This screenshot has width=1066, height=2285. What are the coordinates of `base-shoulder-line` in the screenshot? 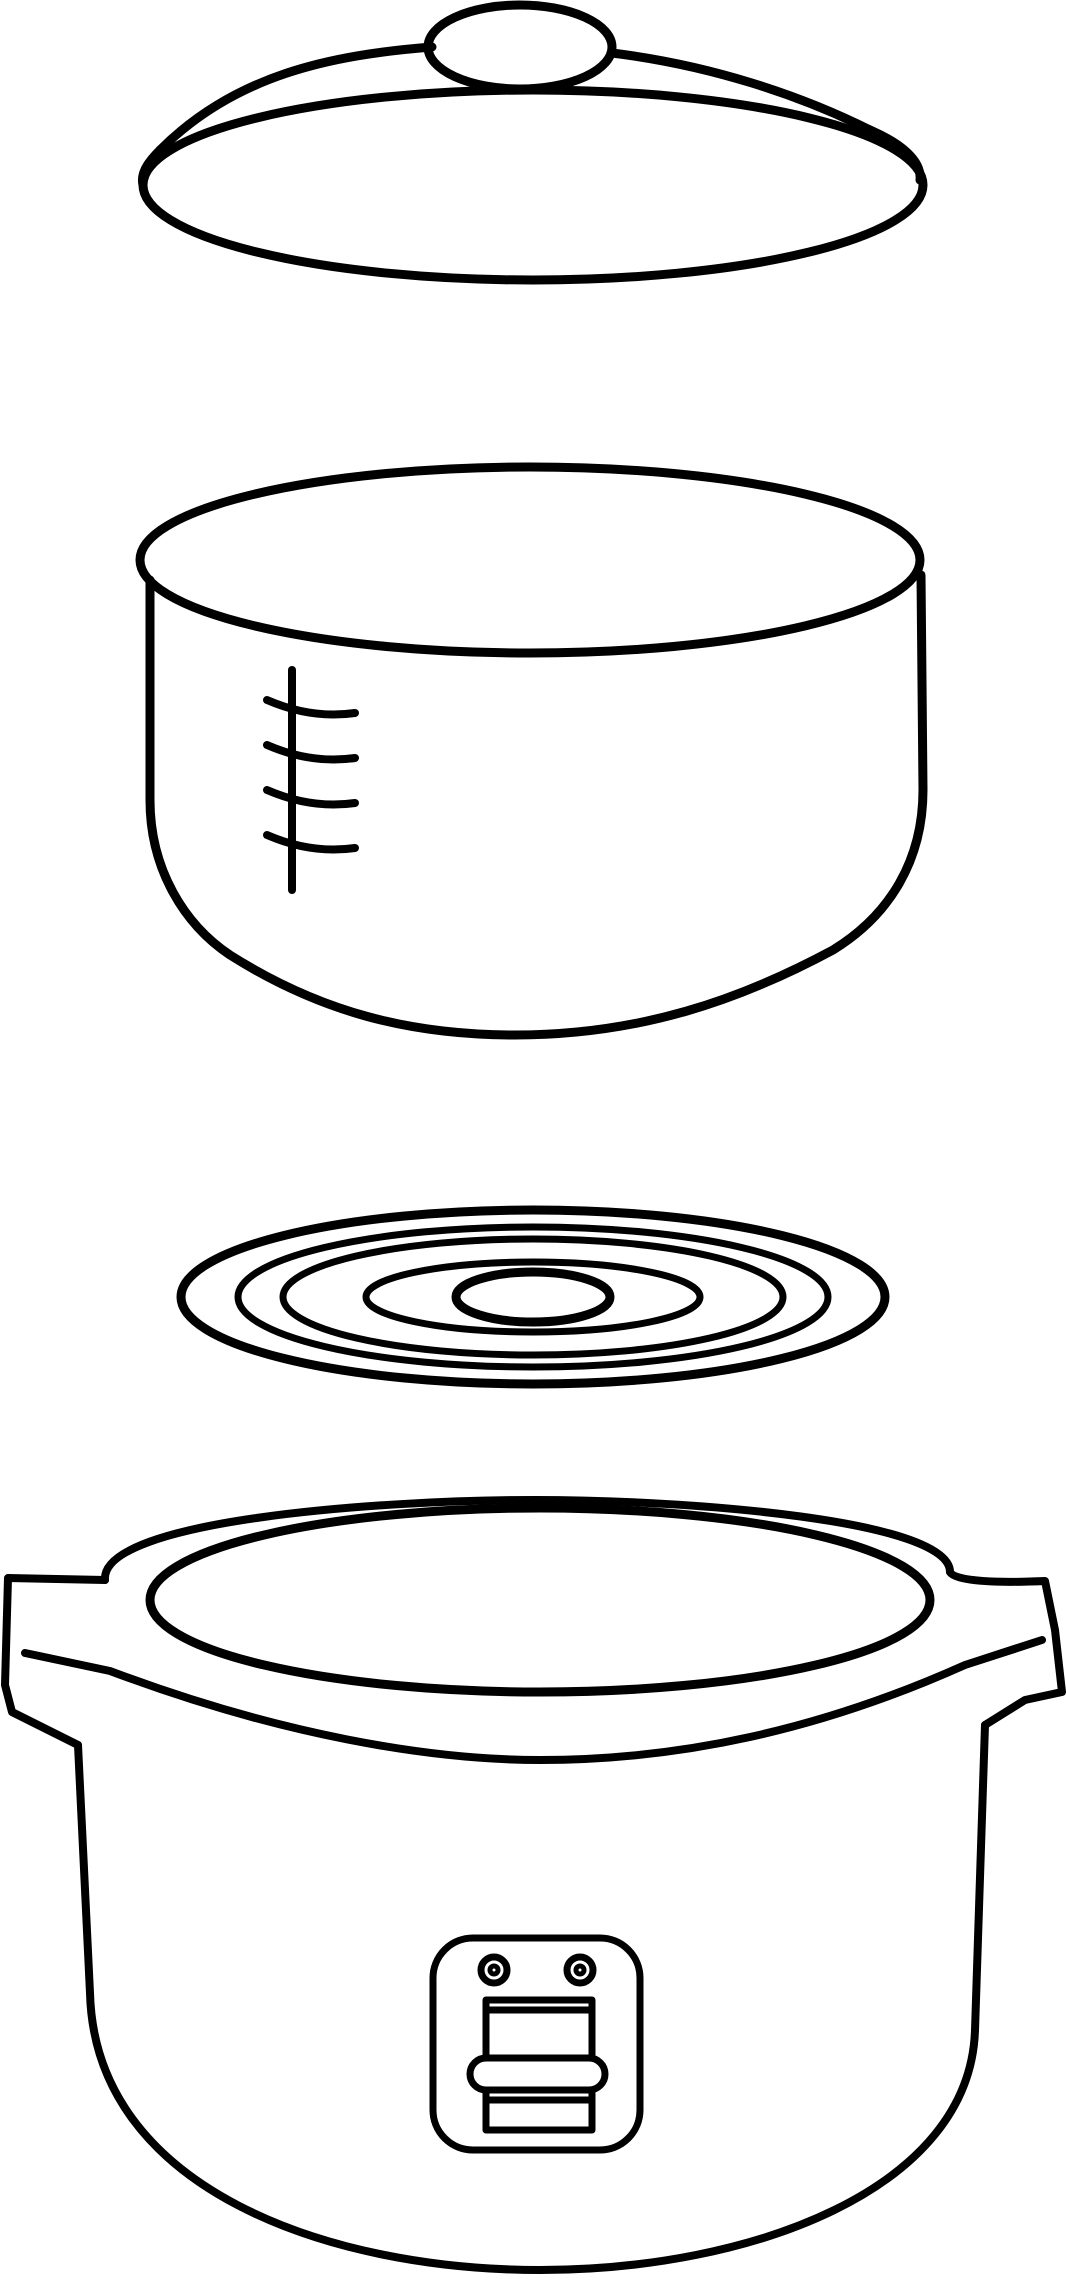 It's located at (533, 1700).